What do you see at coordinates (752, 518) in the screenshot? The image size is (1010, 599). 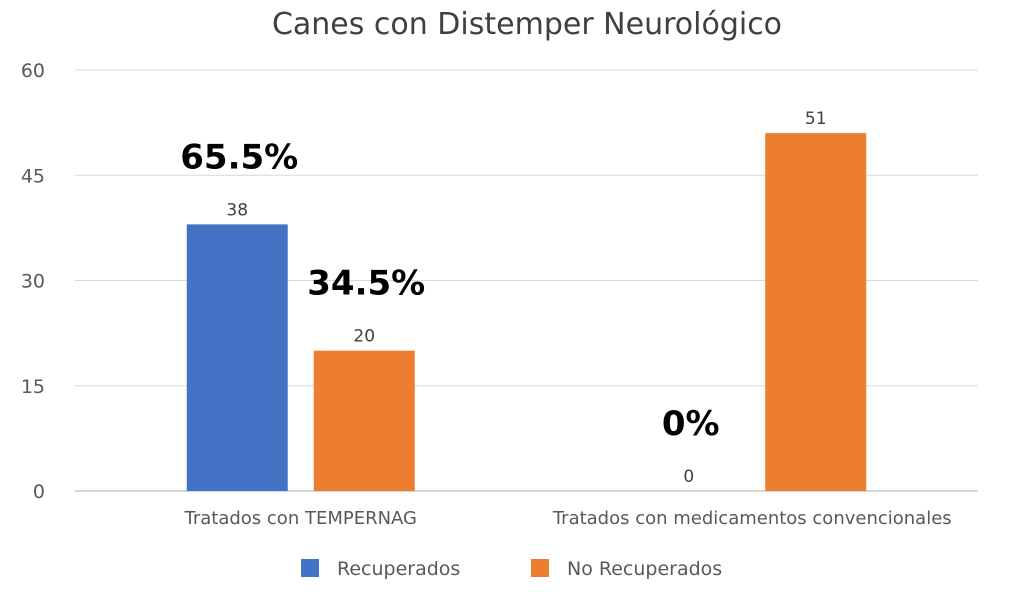 I see `x-tick-label: Tratados con medicamentos convencionales` at bounding box center [752, 518].